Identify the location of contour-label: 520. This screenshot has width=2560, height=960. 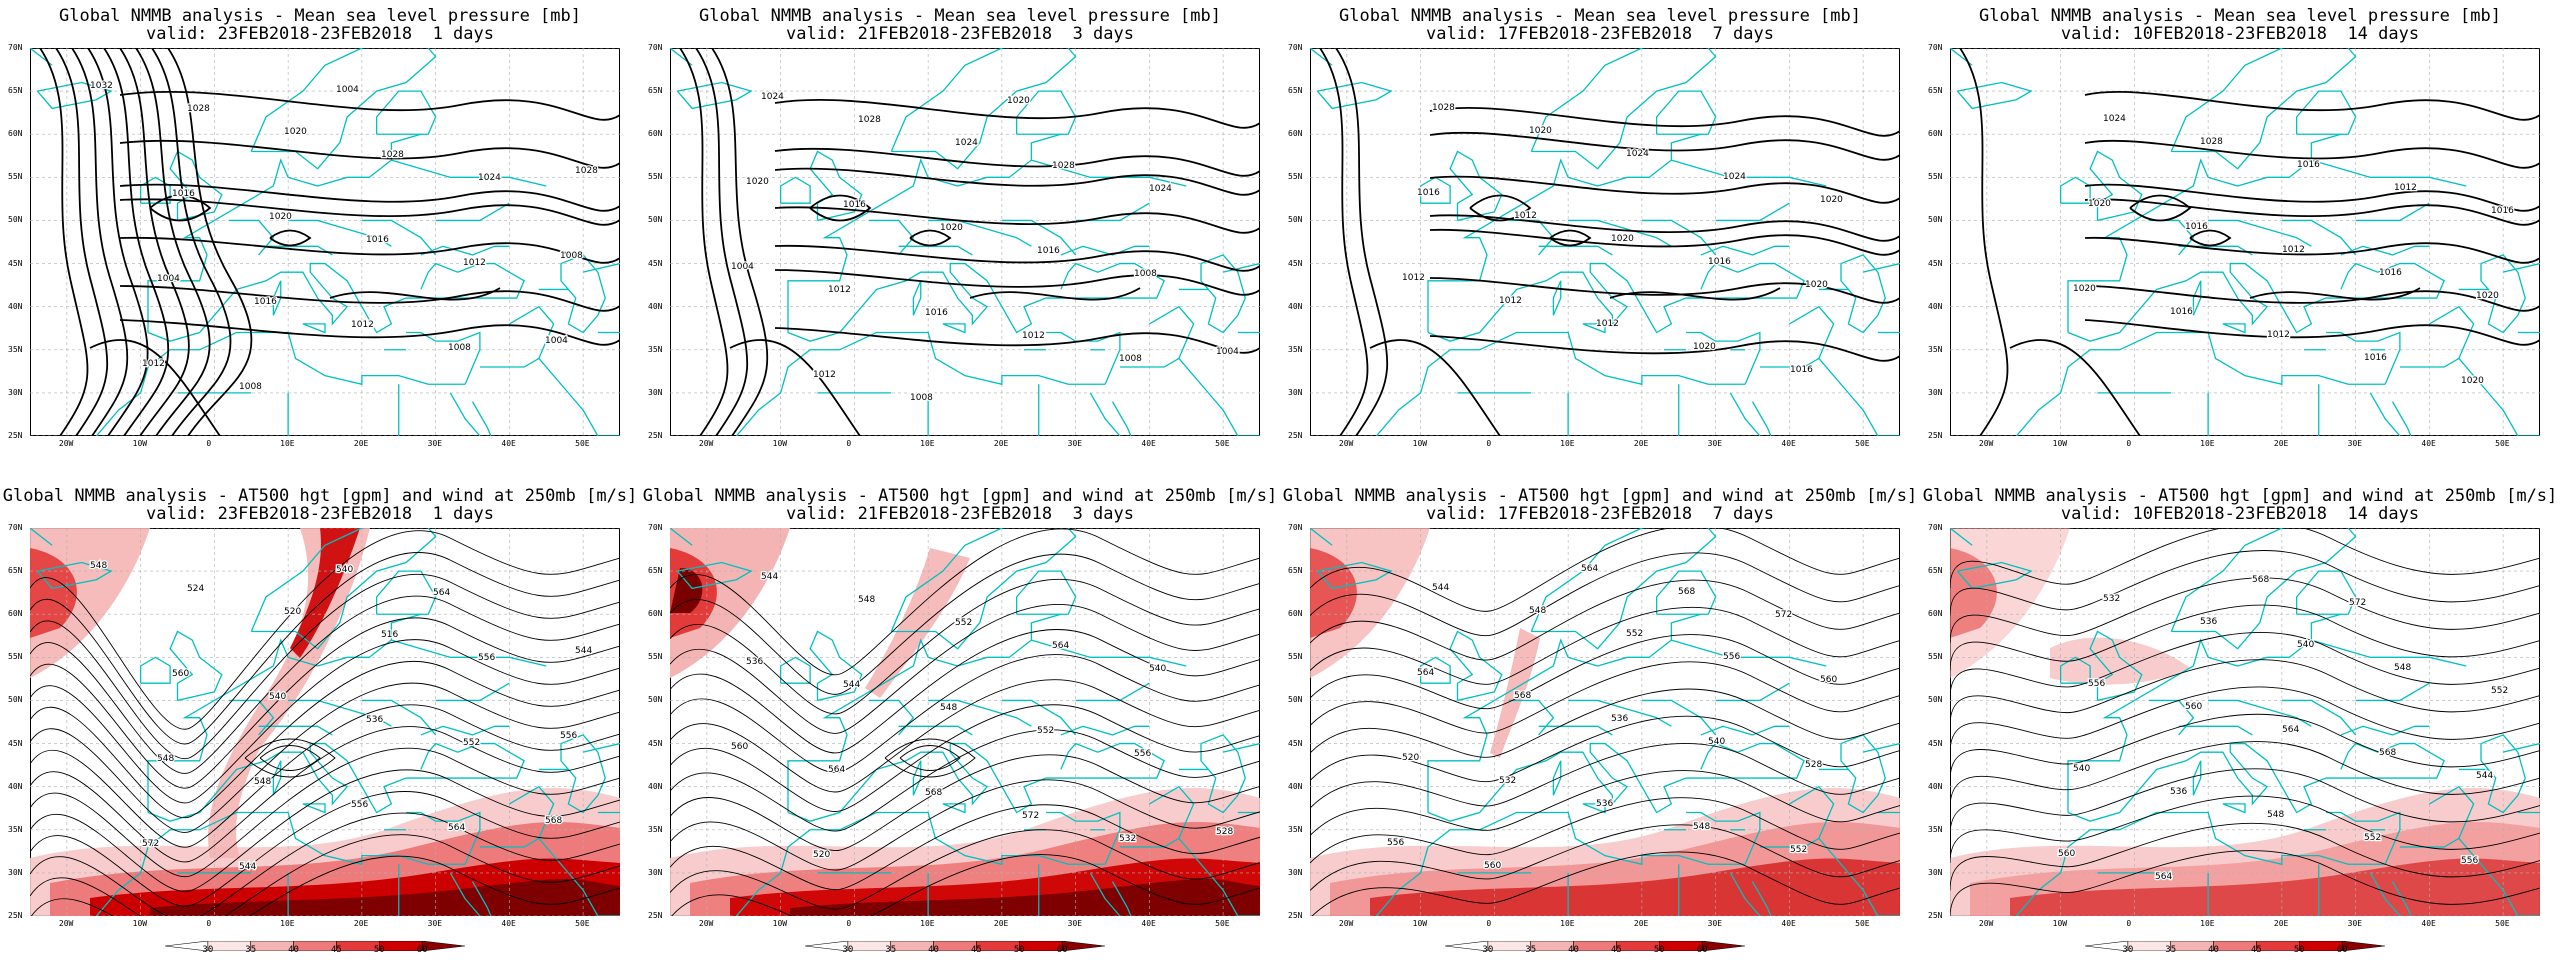
(821, 855).